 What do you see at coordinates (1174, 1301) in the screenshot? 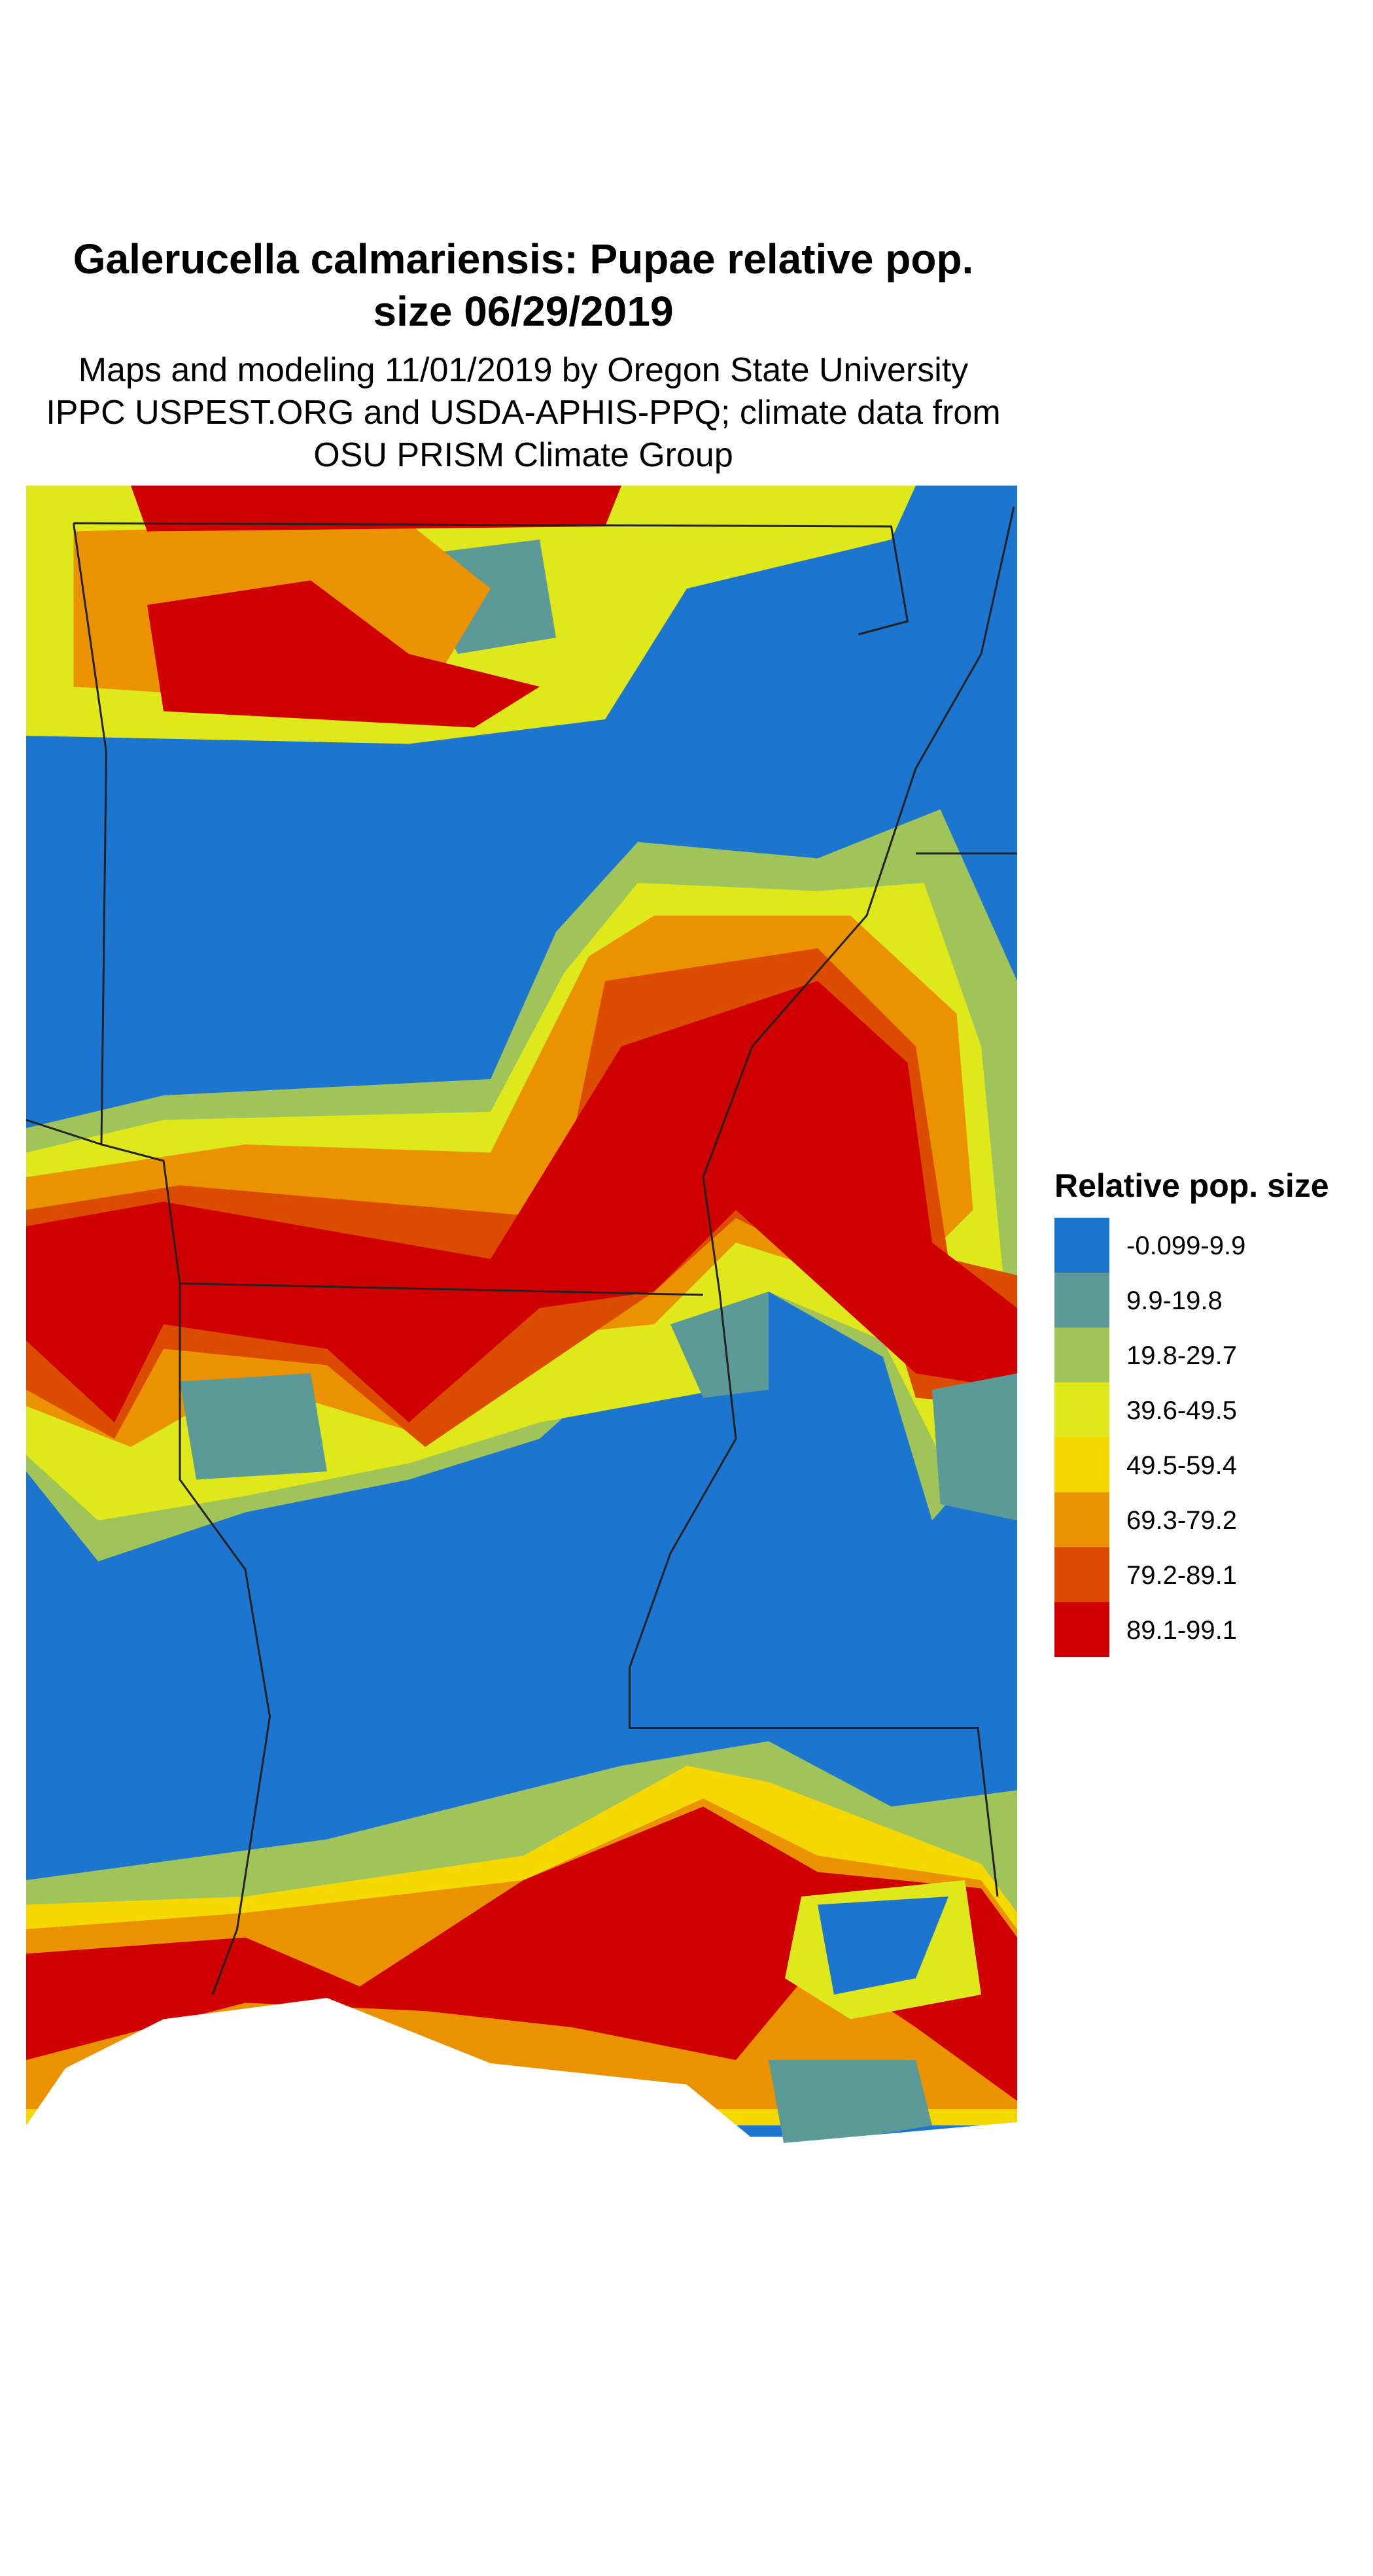
I see `legend-label: 9.9-19.8` at bounding box center [1174, 1301].